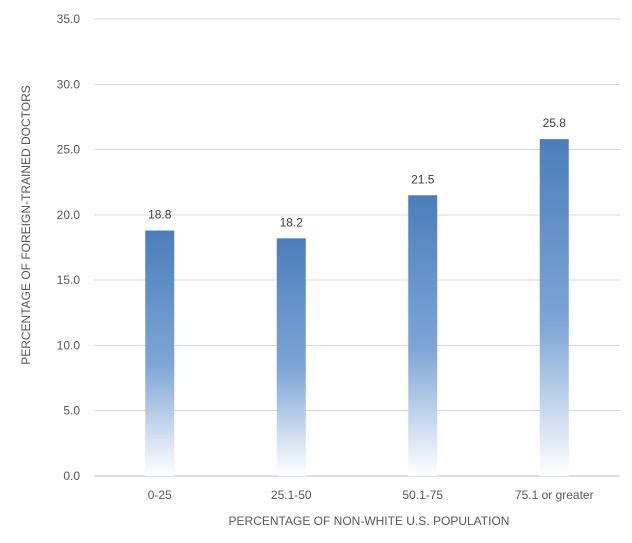 This screenshot has height=543, width=632. What do you see at coordinates (555, 123) in the screenshot?
I see `data-label: 25.8` at bounding box center [555, 123].